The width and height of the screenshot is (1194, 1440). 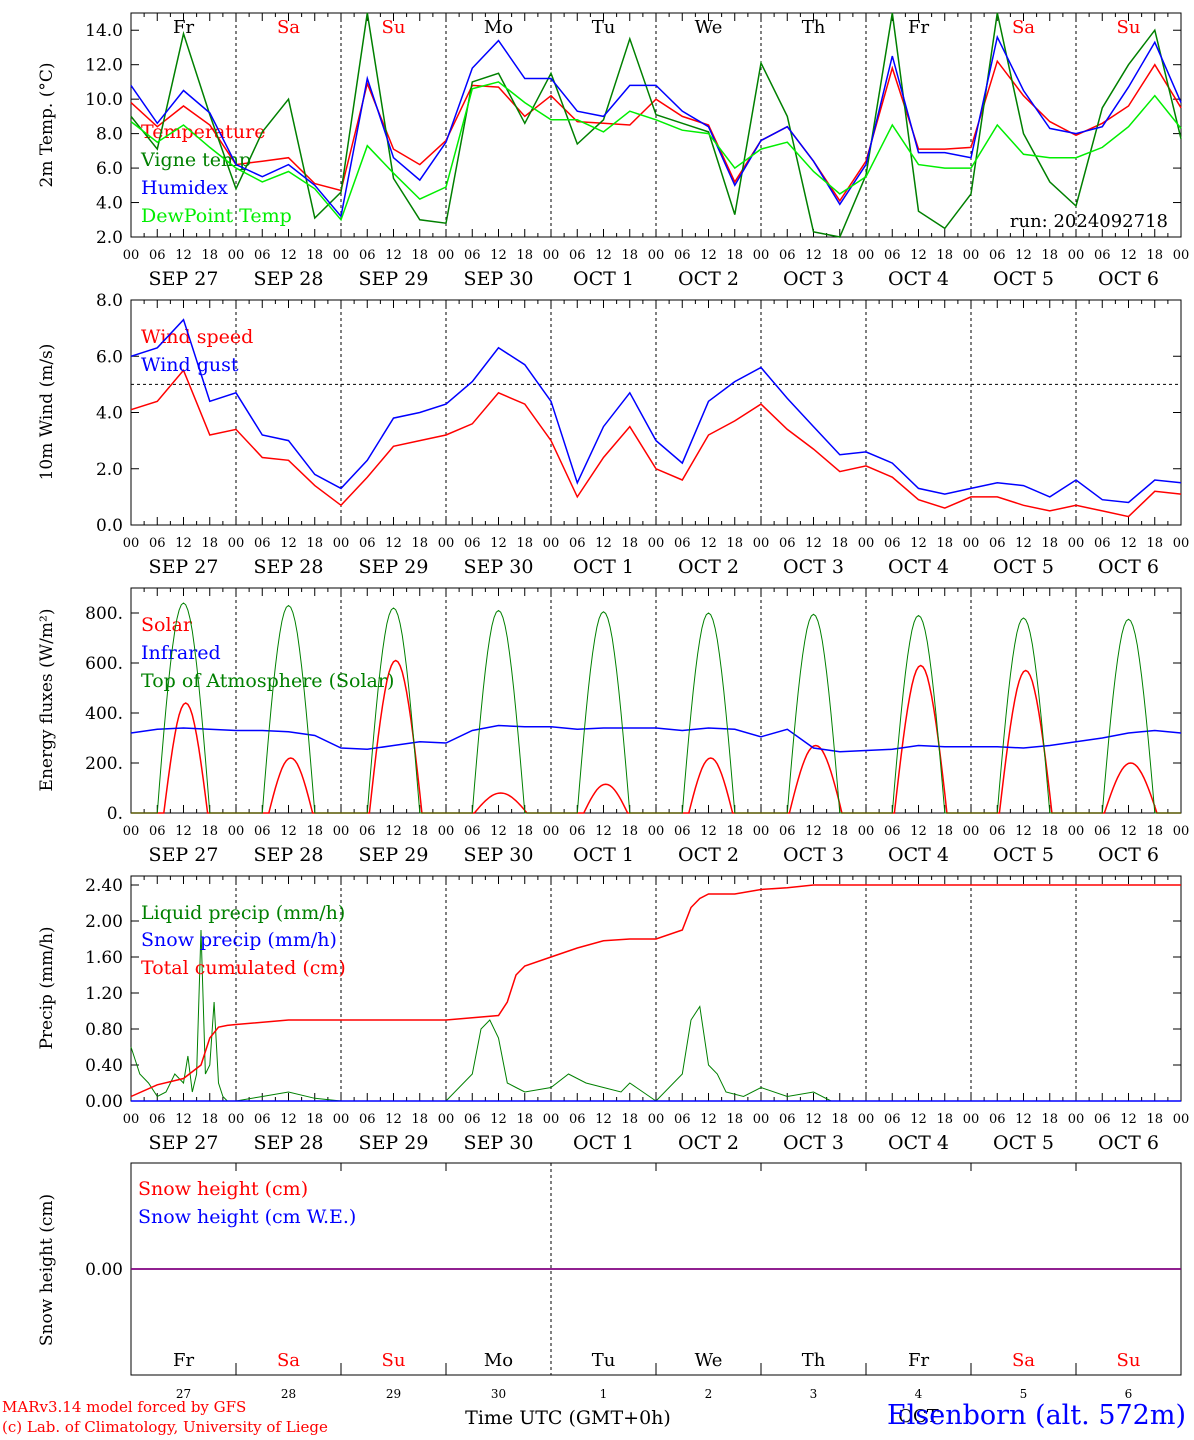 I want to click on legend-entry: Solar, so click(x=167, y=625).